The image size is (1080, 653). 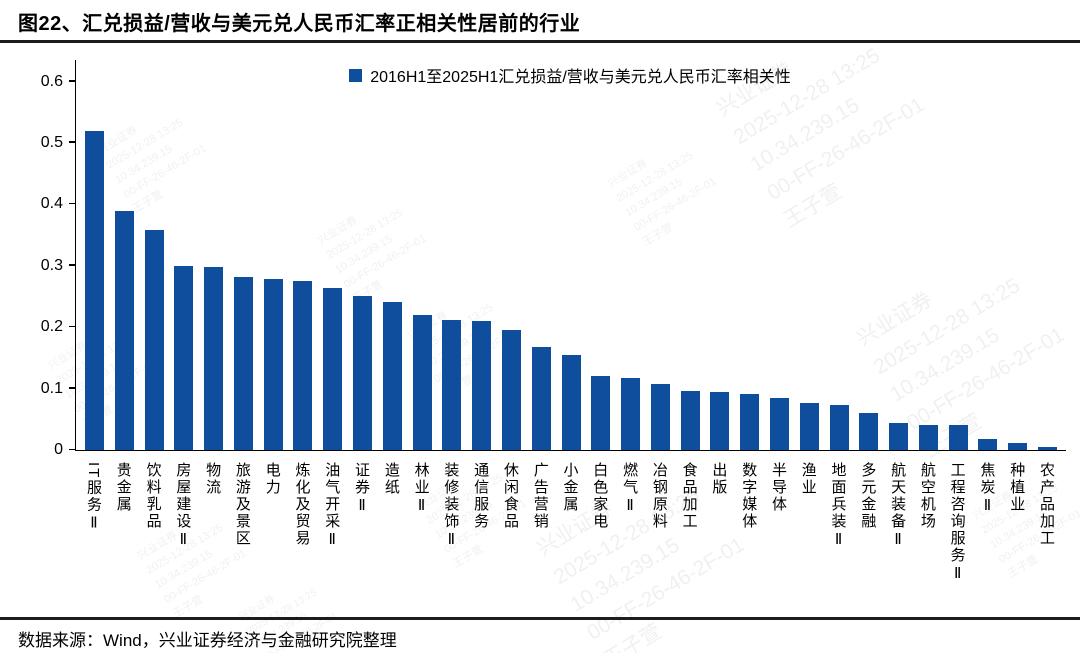 What do you see at coordinates (660, 416) in the screenshot?
I see `bar-冶钢原料` at bounding box center [660, 416].